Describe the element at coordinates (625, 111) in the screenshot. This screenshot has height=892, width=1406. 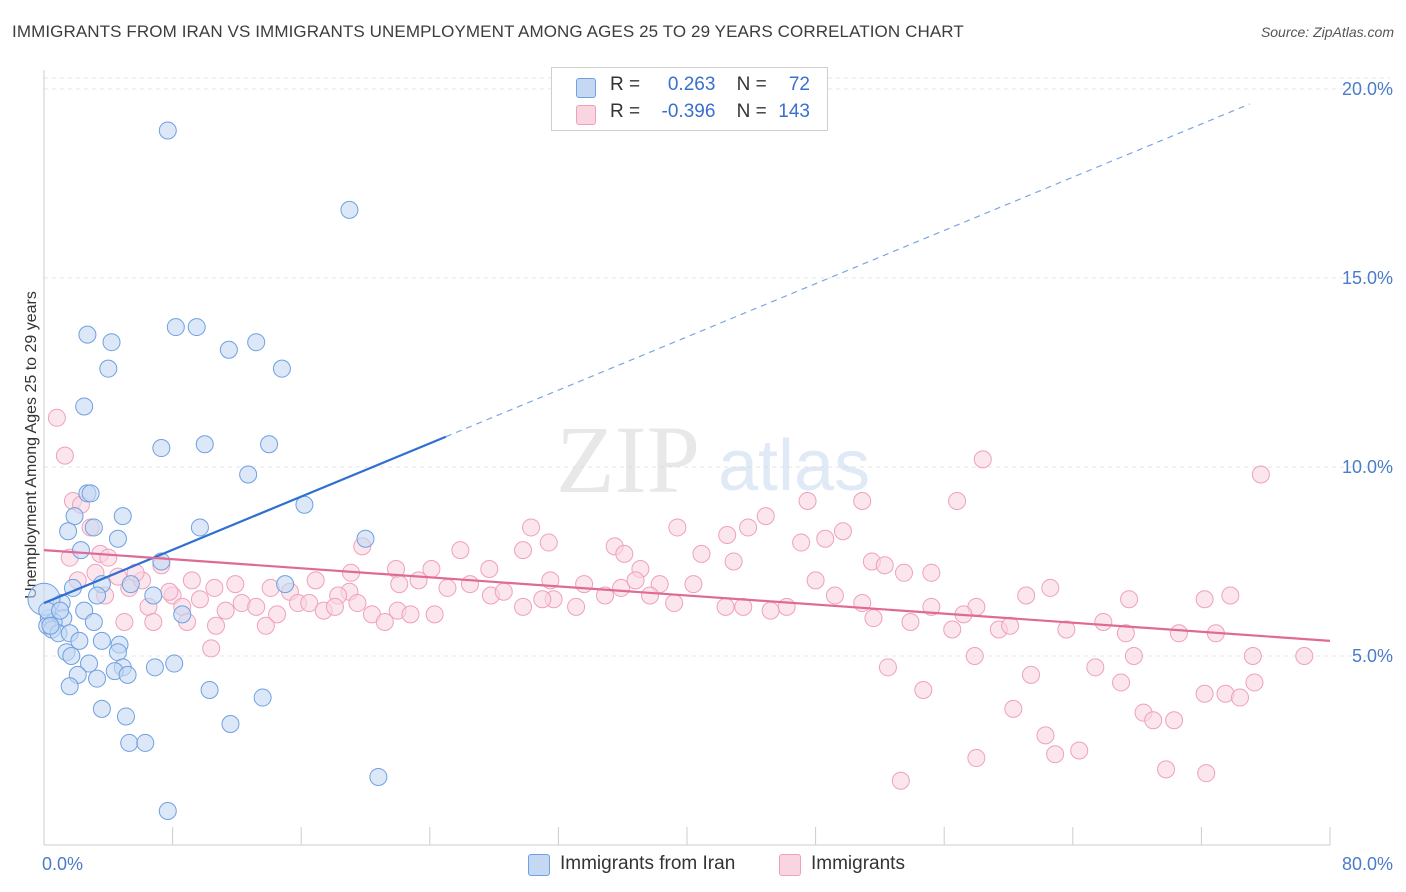
I see `stats-r-label: R =` at that location.